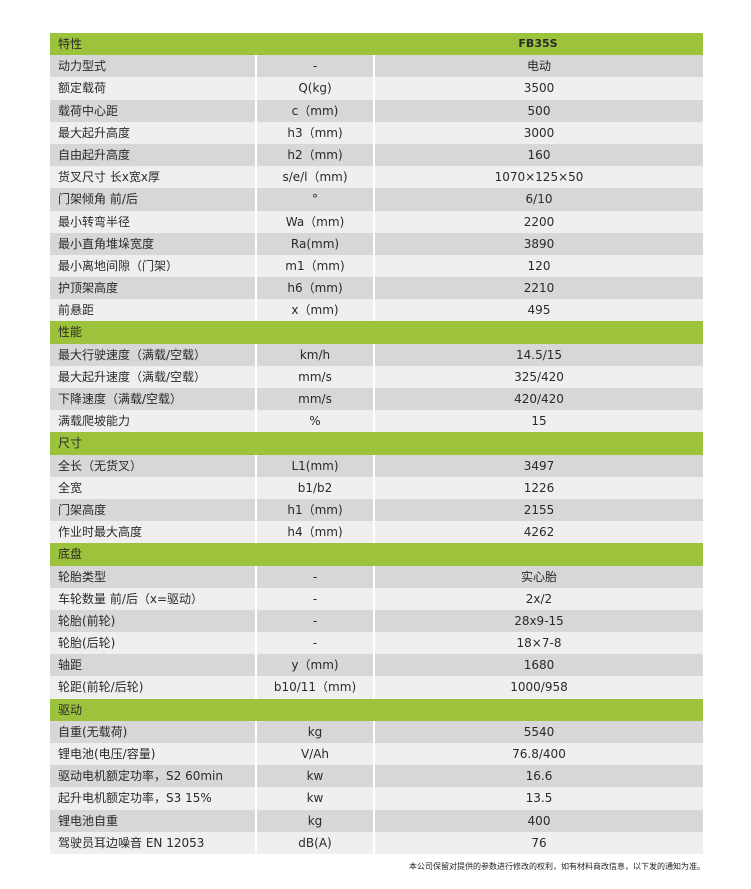  Describe the element at coordinates (152, 621) in the screenshot. I see `spec-label: 轮胎(前轮)` at that location.